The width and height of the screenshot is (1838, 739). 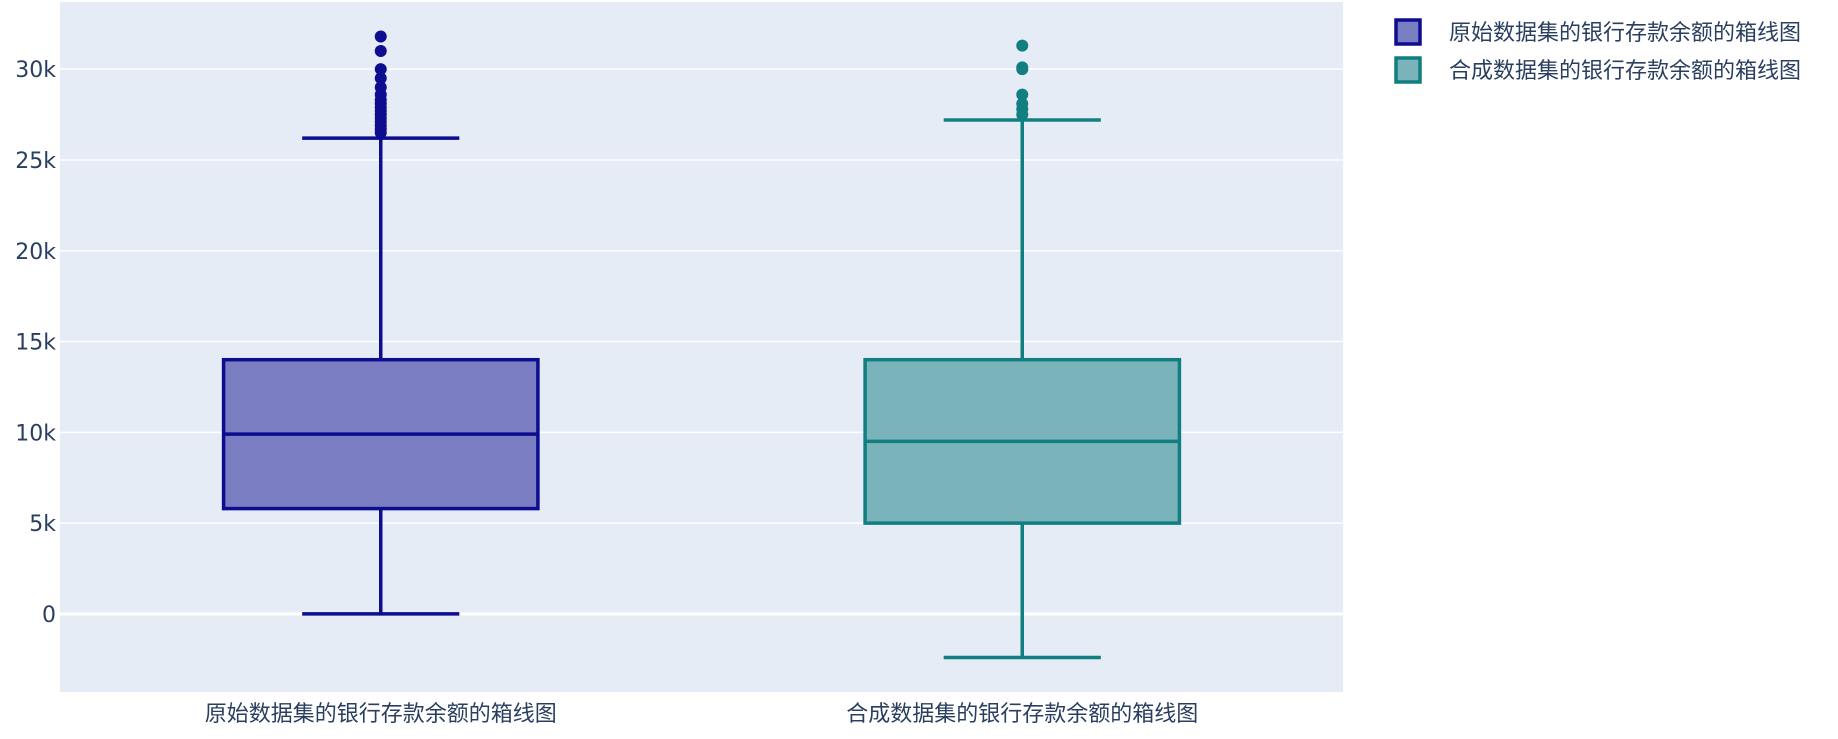 What do you see at coordinates (42, 524) in the screenshot?
I see `y-tick-label: 5k` at bounding box center [42, 524].